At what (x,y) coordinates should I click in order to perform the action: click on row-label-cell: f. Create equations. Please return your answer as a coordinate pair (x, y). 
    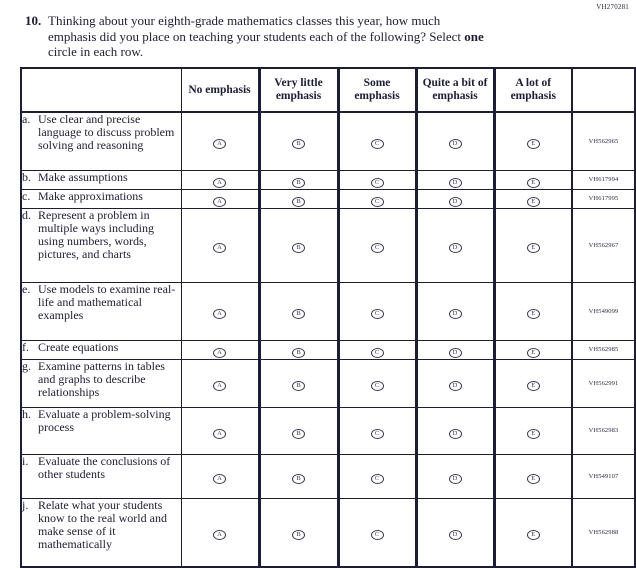
    Looking at the image, I should click on (101, 349).